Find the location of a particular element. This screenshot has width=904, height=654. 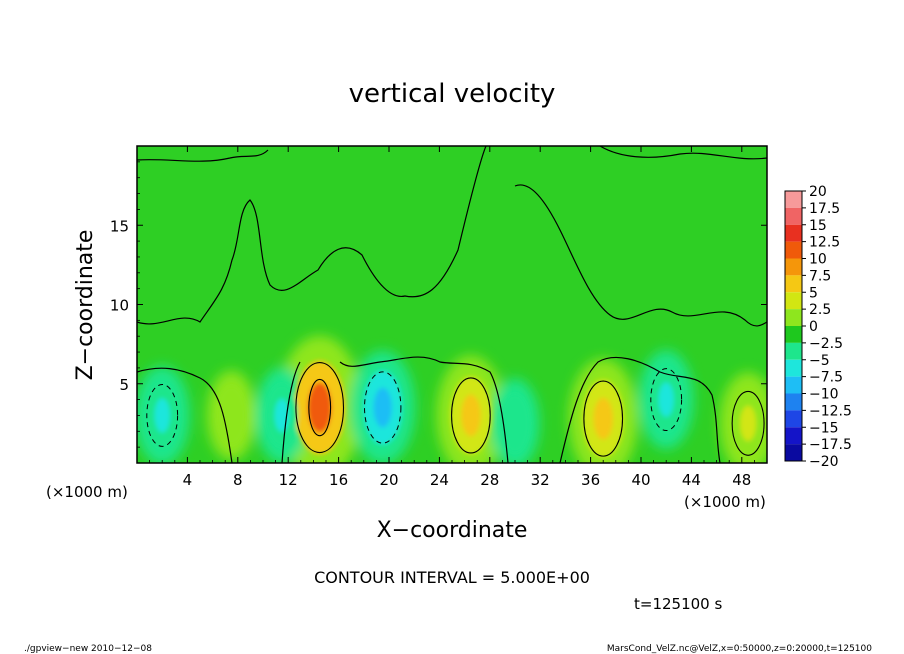

x-unit-right: (×1000 m) is located at coordinates (725, 502).